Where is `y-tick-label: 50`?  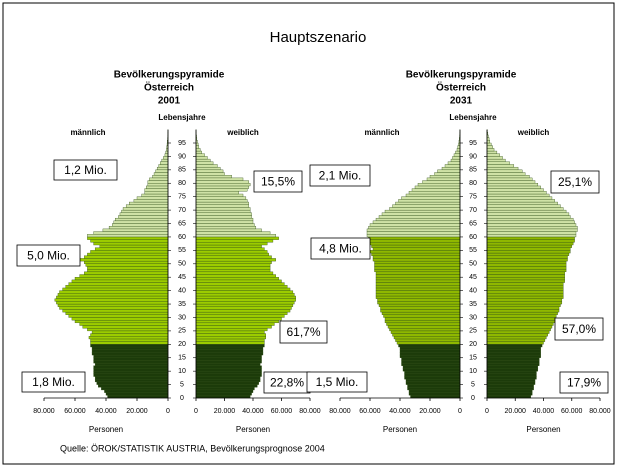 y-tick-label: 50 is located at coordinates (182, 264).